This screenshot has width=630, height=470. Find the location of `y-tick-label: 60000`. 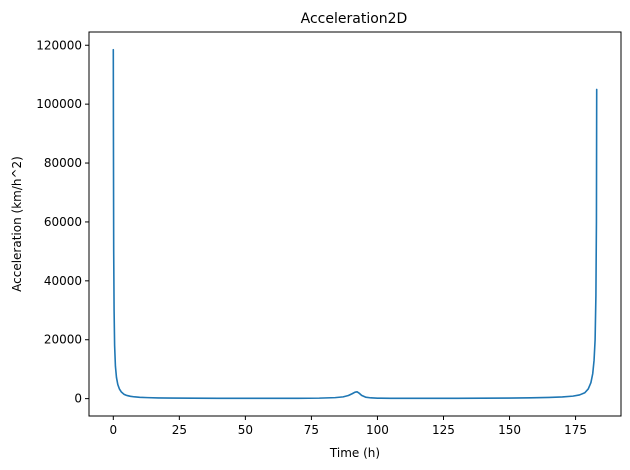

y-tick-label: 60000 is located at coordinates (63, 222).